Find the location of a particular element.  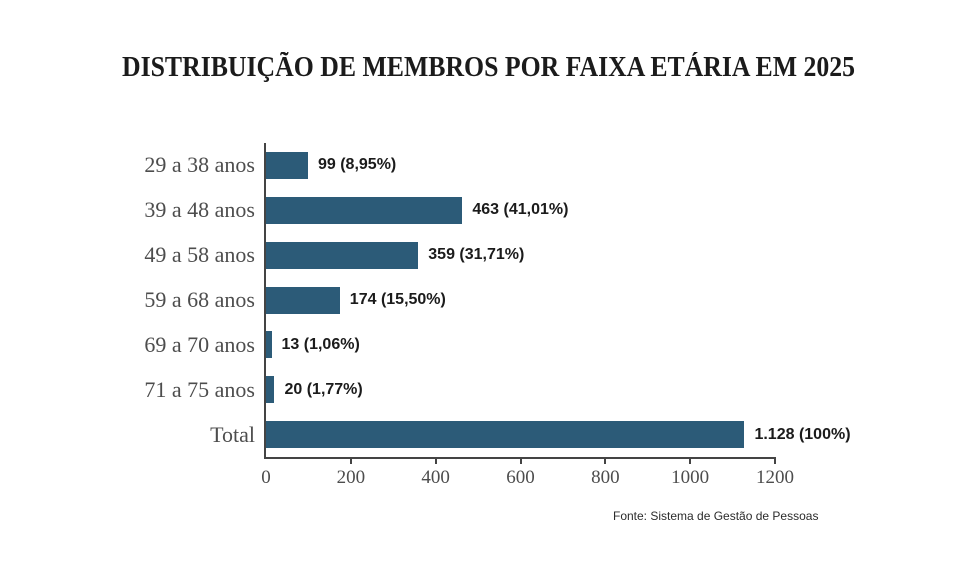

chart-row: 49 a 58 anos 359 (31,71%) is located at coordinates (459, 255).